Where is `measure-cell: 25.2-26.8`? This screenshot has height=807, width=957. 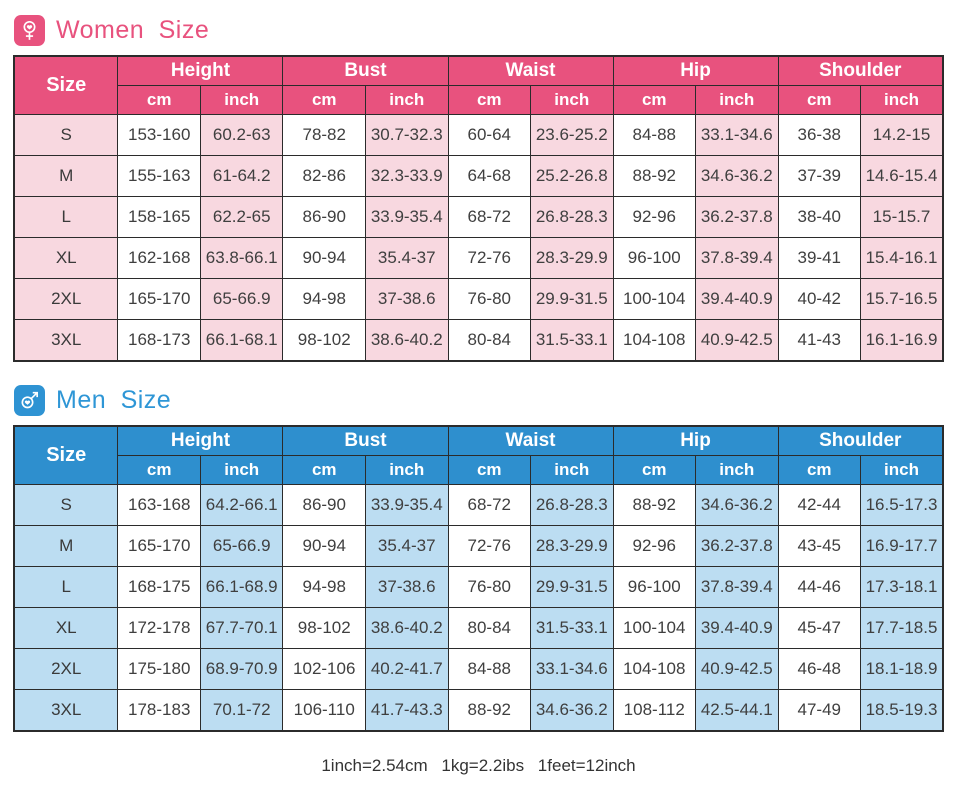
measure-cell: 25.2-26.8 is located at coordinates (572, 176).